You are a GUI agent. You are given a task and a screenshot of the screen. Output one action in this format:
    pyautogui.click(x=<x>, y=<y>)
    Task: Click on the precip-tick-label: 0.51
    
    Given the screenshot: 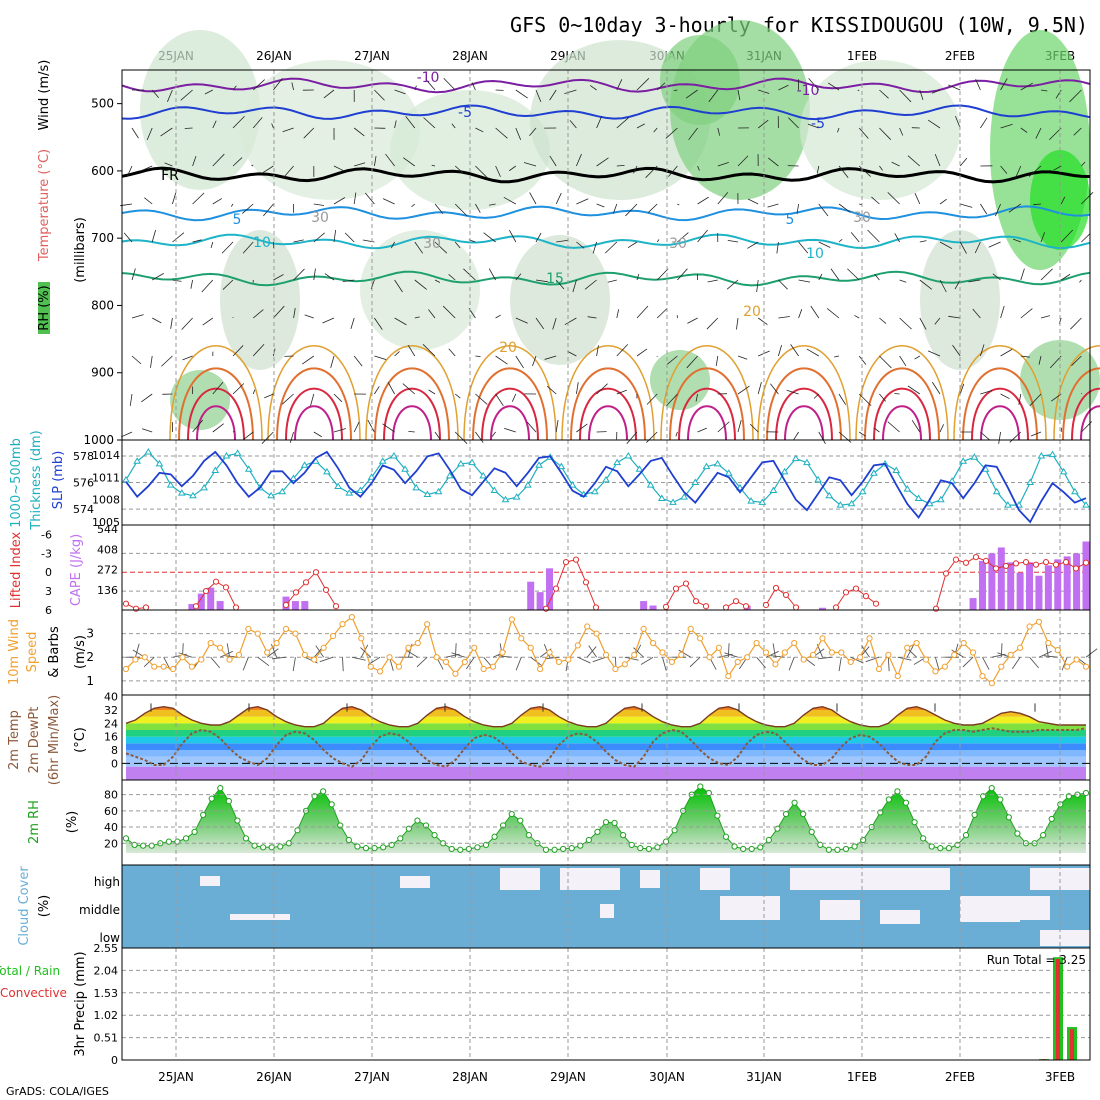 What is the action you would take?
    pyautogui.click(x=106, y=1038)
    